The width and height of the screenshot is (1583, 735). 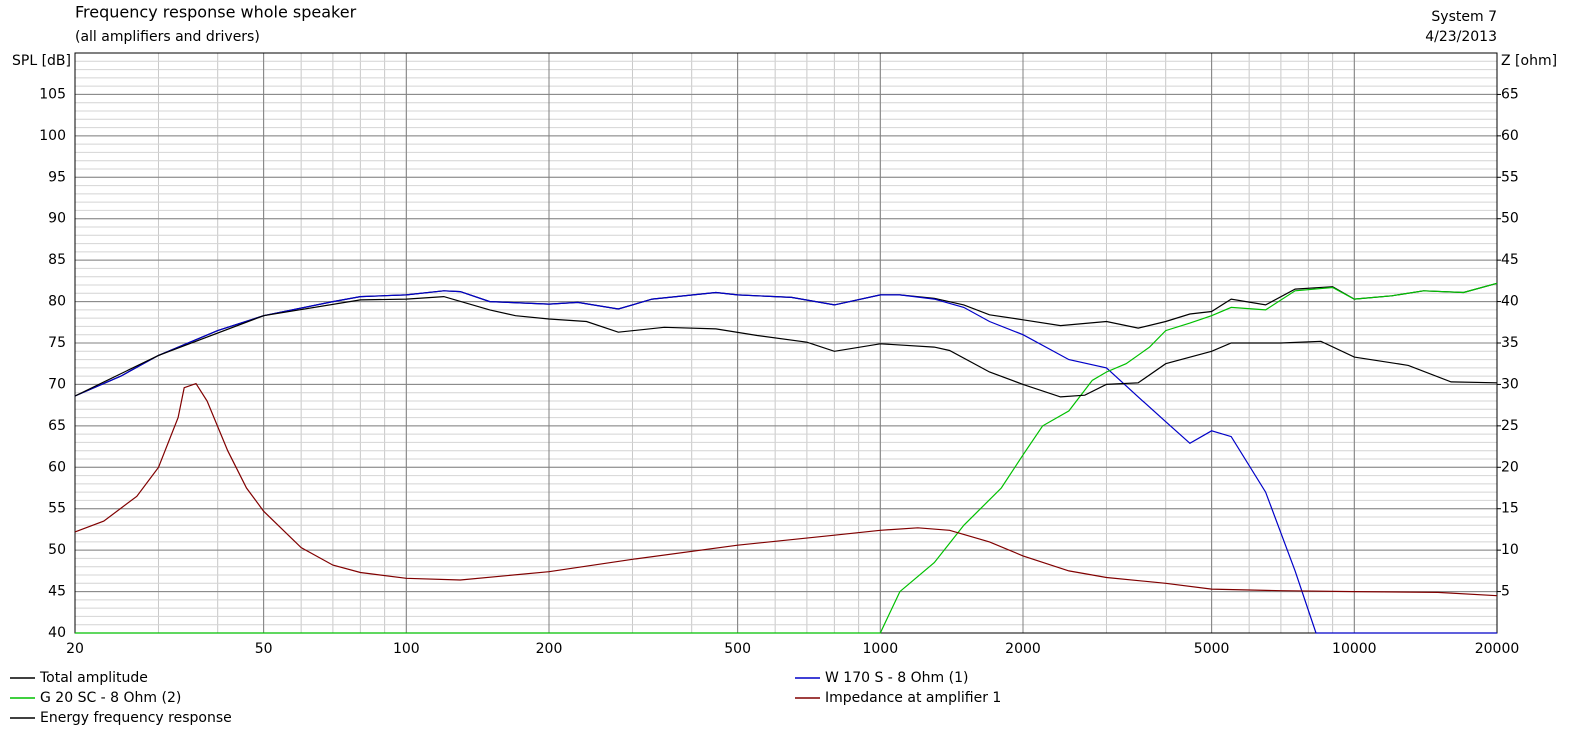 What do you see at coordinates (1505, 592) in the screenshot?
I see `y2-tick-label: 5` at bounding box center [1505, 592].